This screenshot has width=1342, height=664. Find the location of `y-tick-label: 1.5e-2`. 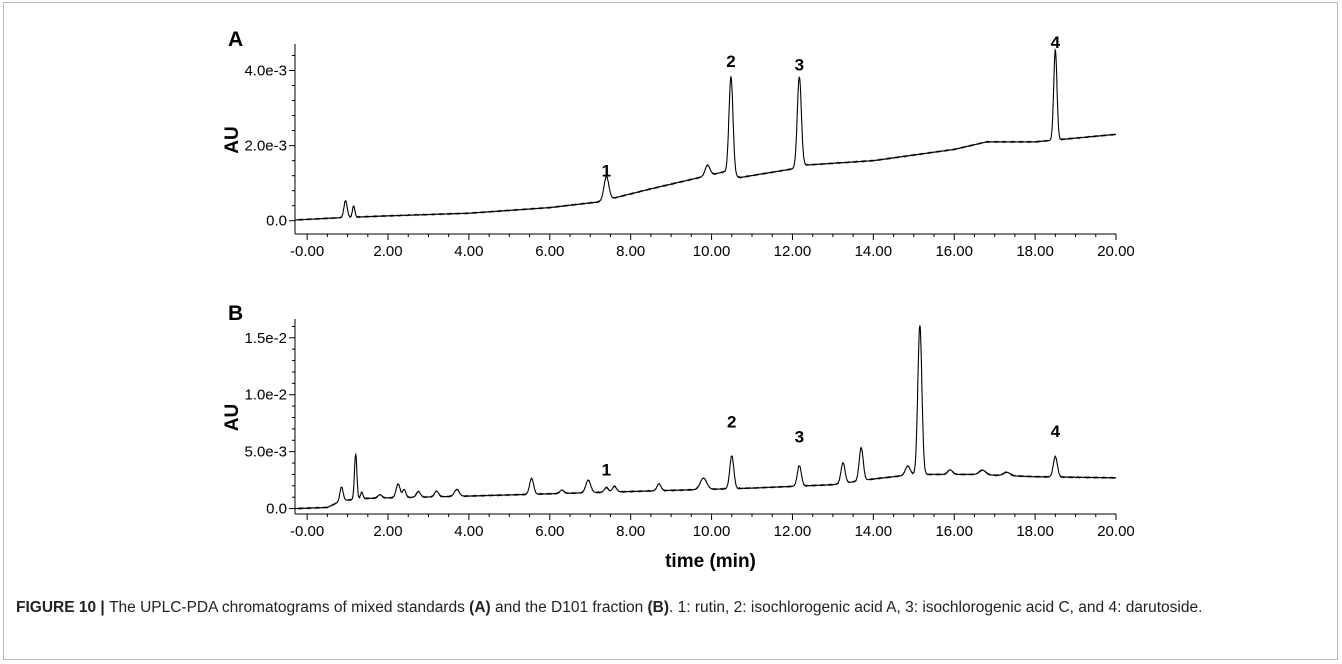

y-tick-label: 1.5e-2 is located at coordinates (265, 338).